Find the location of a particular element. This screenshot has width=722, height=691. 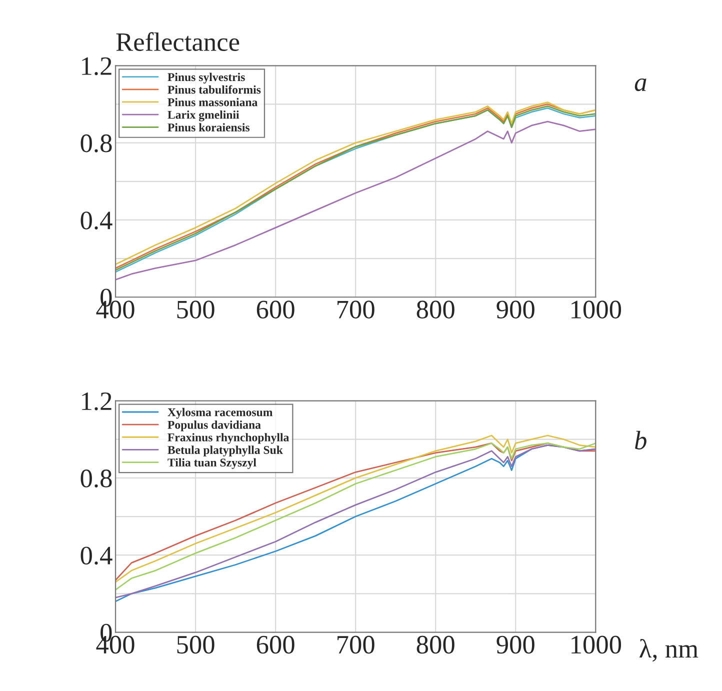

legend-label: Pinus koraiensis is located at coordinates (209, 127).